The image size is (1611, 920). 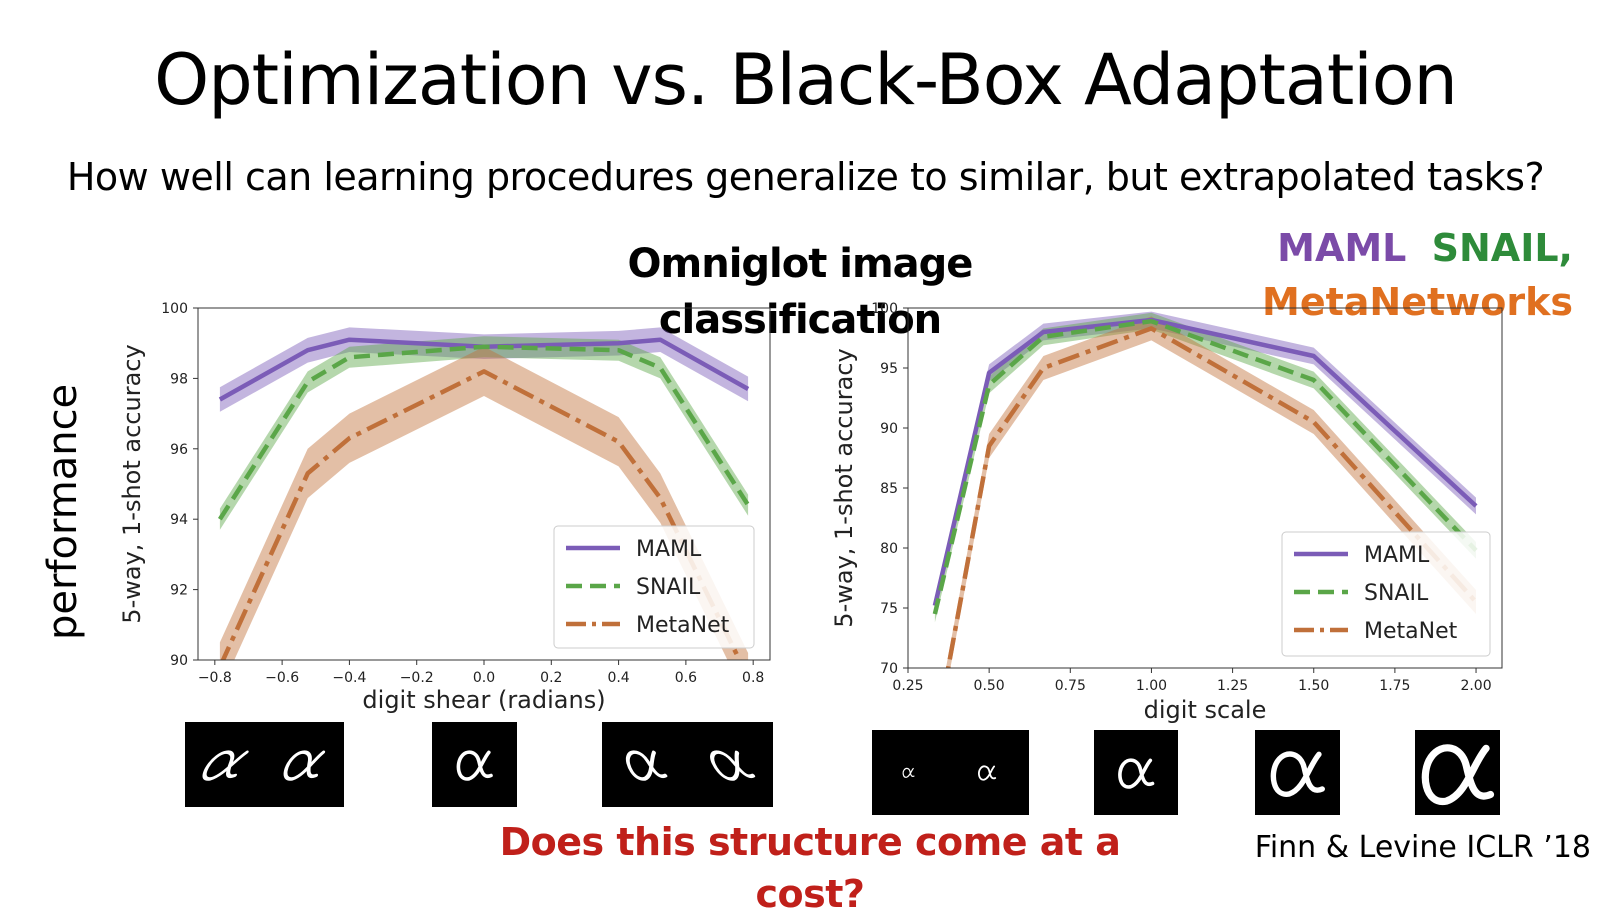 I want to click on x-tick-label: 0.8, so click(x=753, y=678).